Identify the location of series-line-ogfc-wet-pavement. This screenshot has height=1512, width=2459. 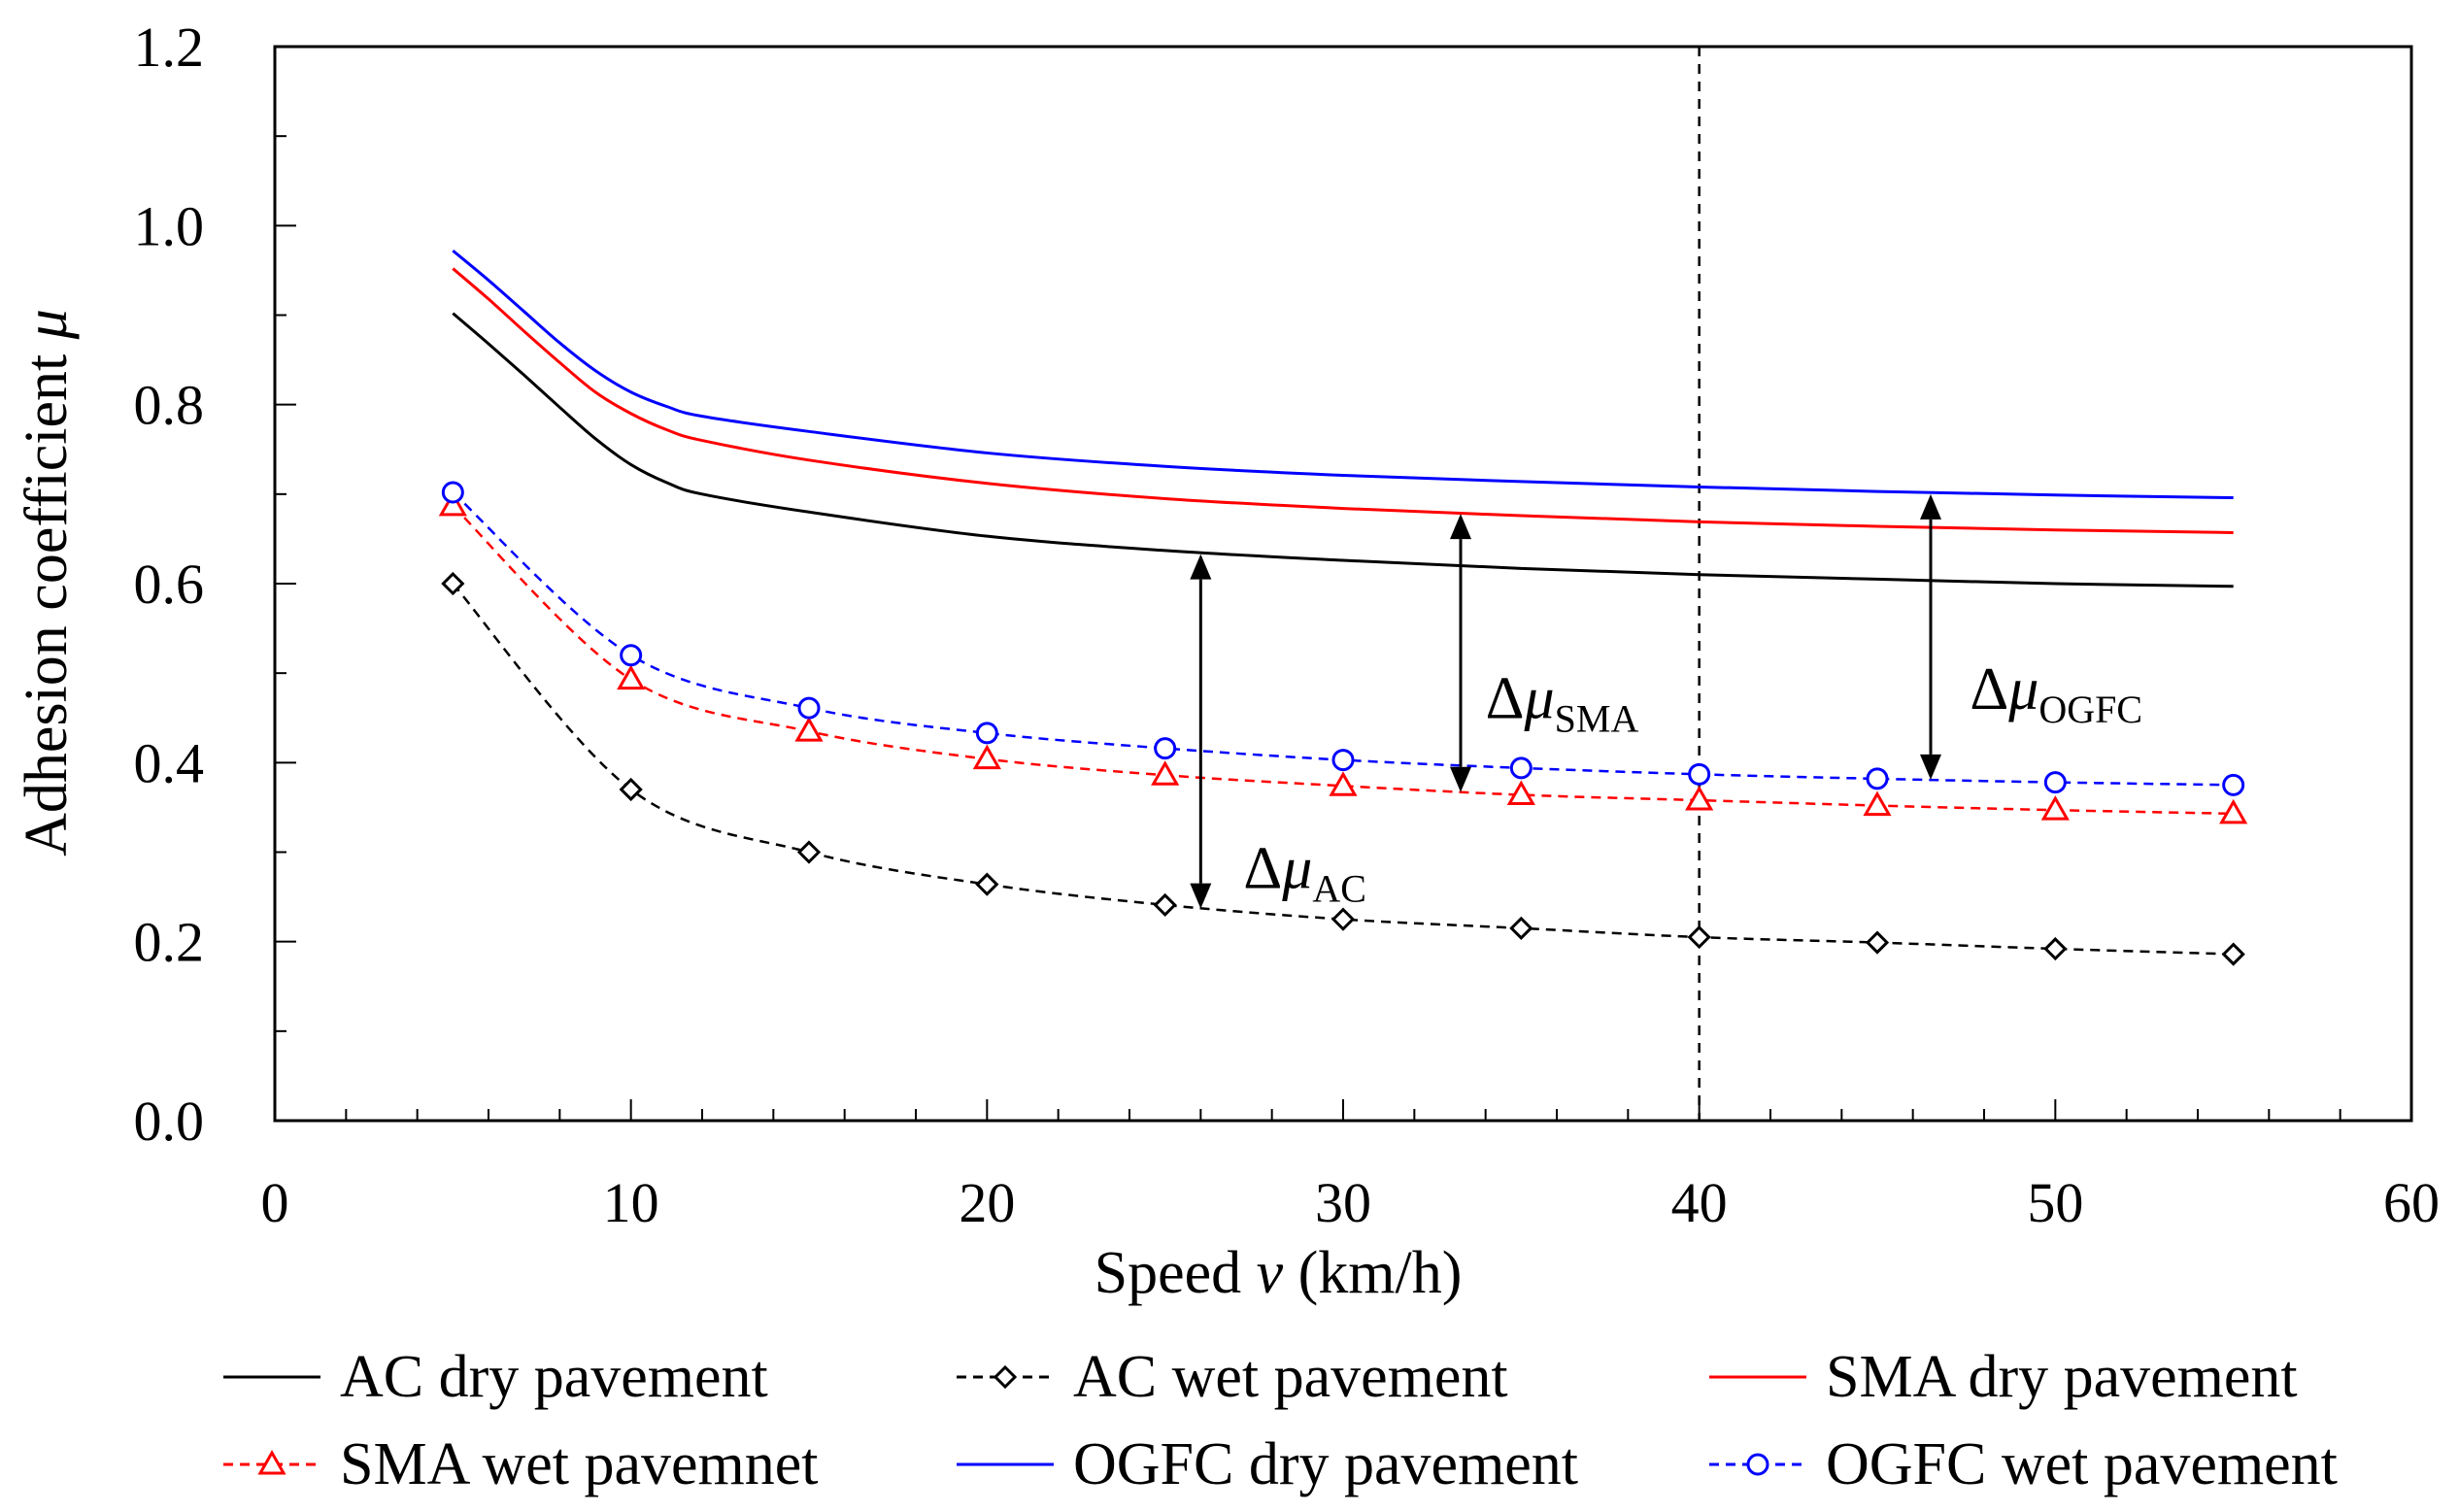
(1343, 639).